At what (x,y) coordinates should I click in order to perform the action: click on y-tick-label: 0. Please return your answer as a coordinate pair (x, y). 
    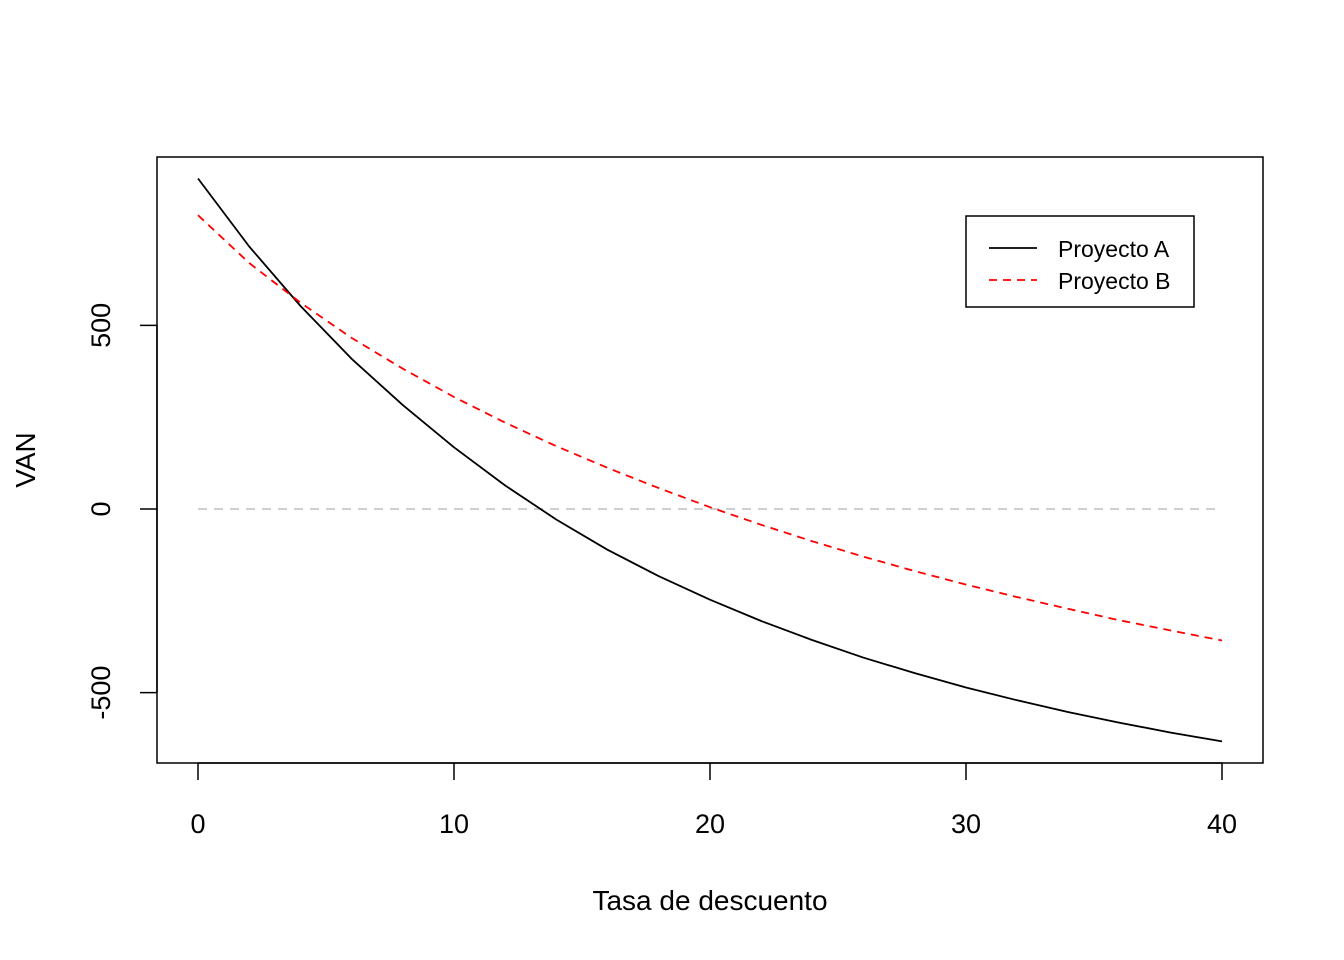
    Looking at the image, I should click on (101, 508).